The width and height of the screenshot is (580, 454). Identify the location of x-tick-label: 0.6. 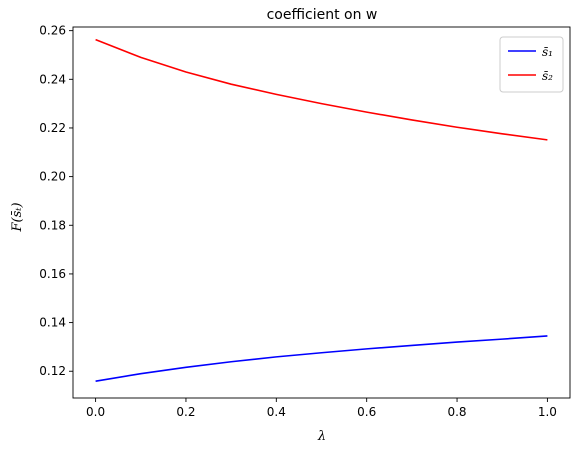
(366, 412).